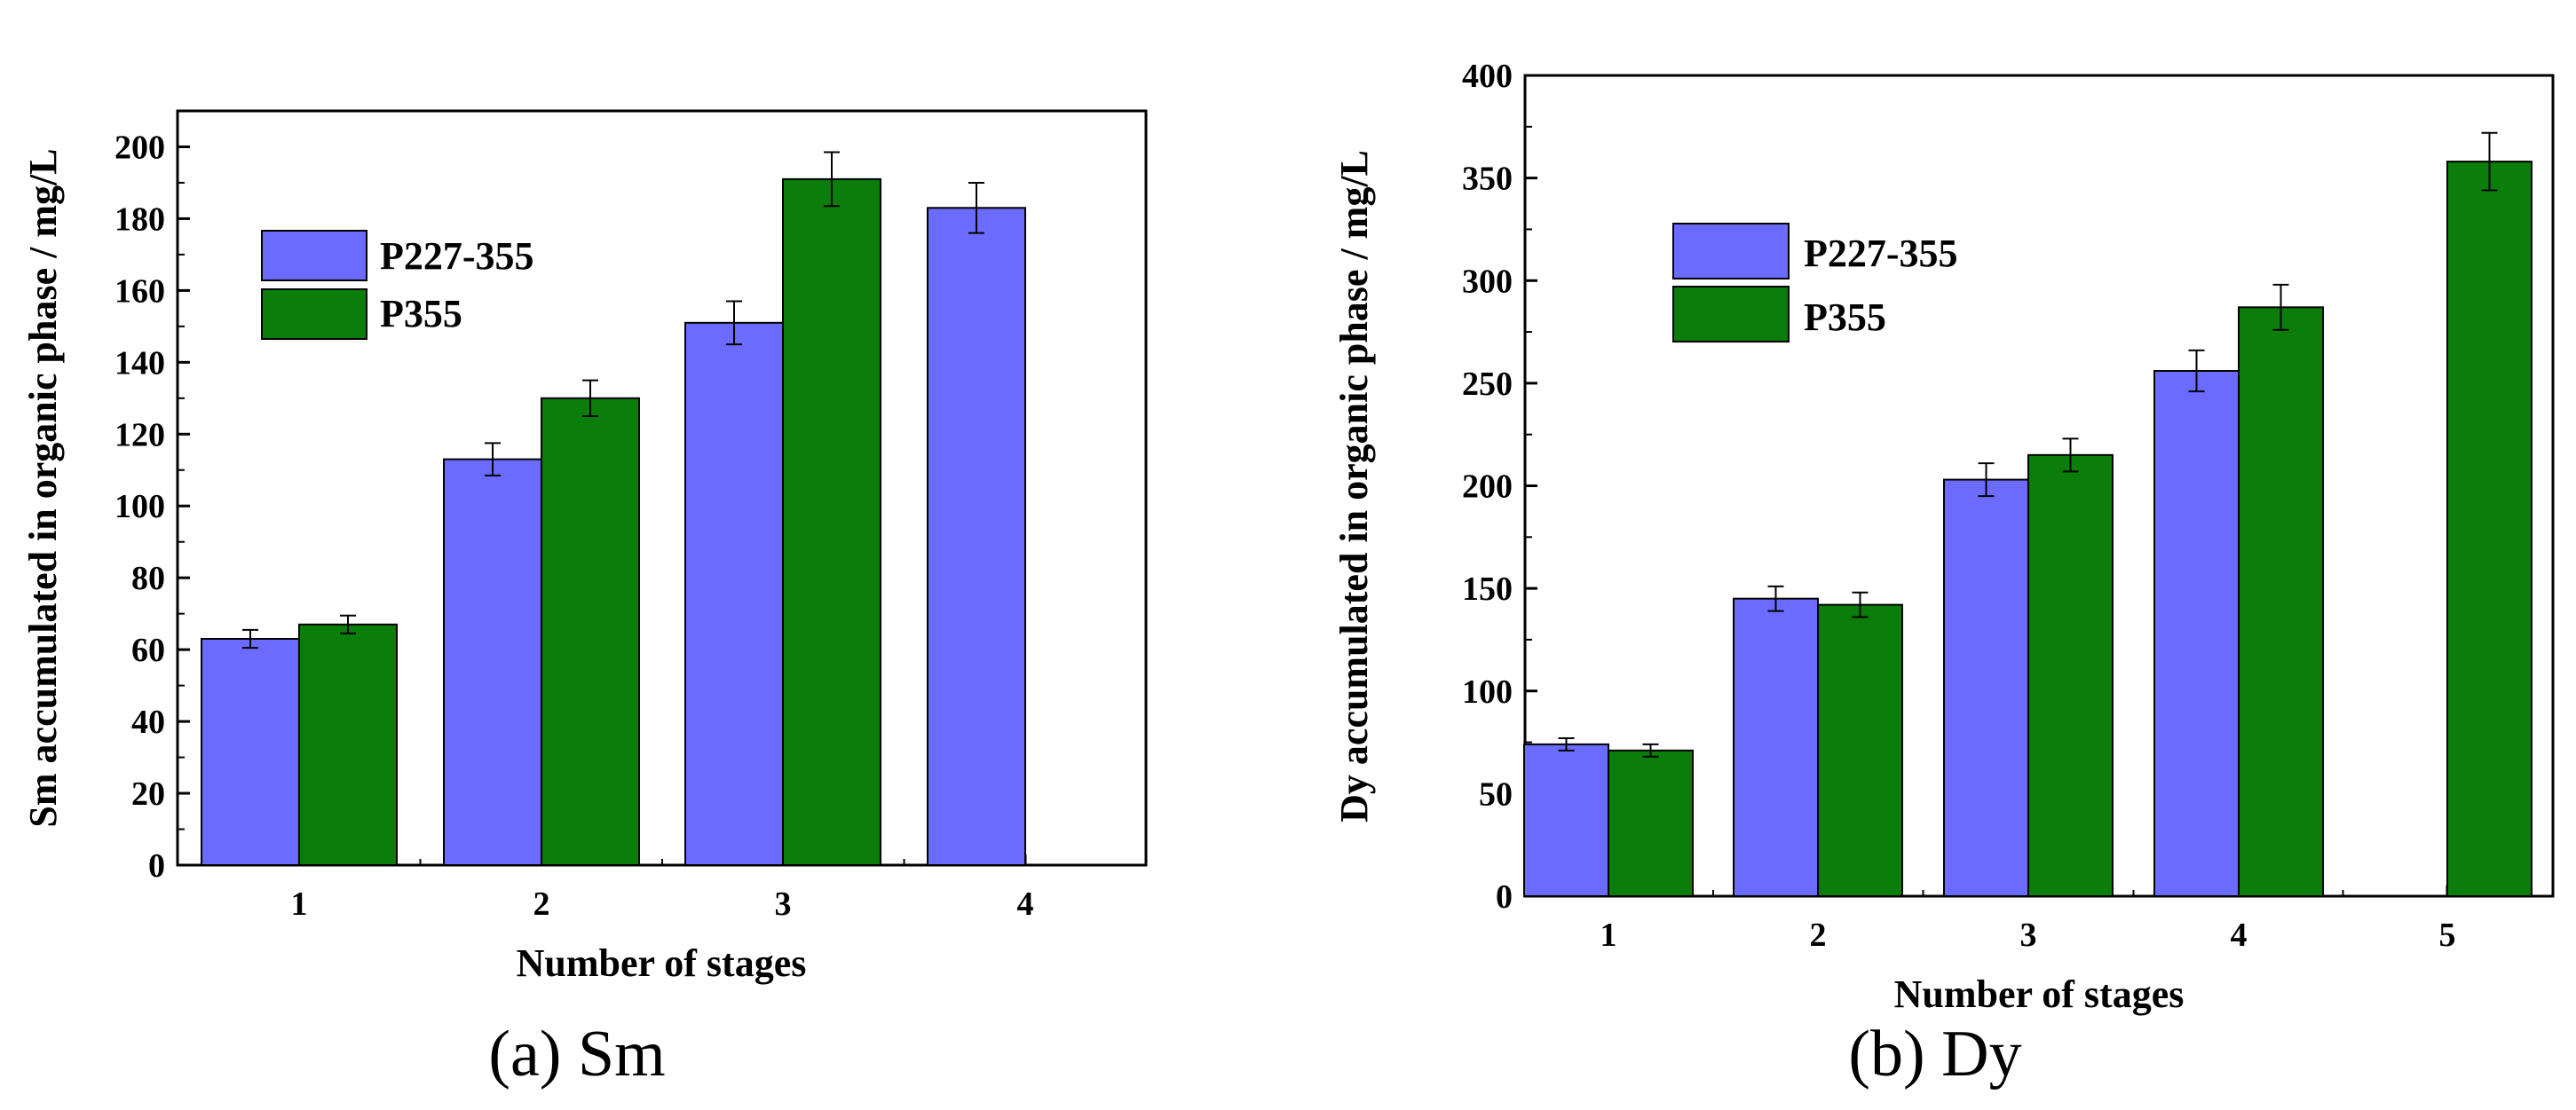 Image resolution: width=2576 pixels, height=1110 pixels. Describe the element at coordinates (2447, 936) in the screenshot. I see `dy-x-tick-label: 5` at that location.